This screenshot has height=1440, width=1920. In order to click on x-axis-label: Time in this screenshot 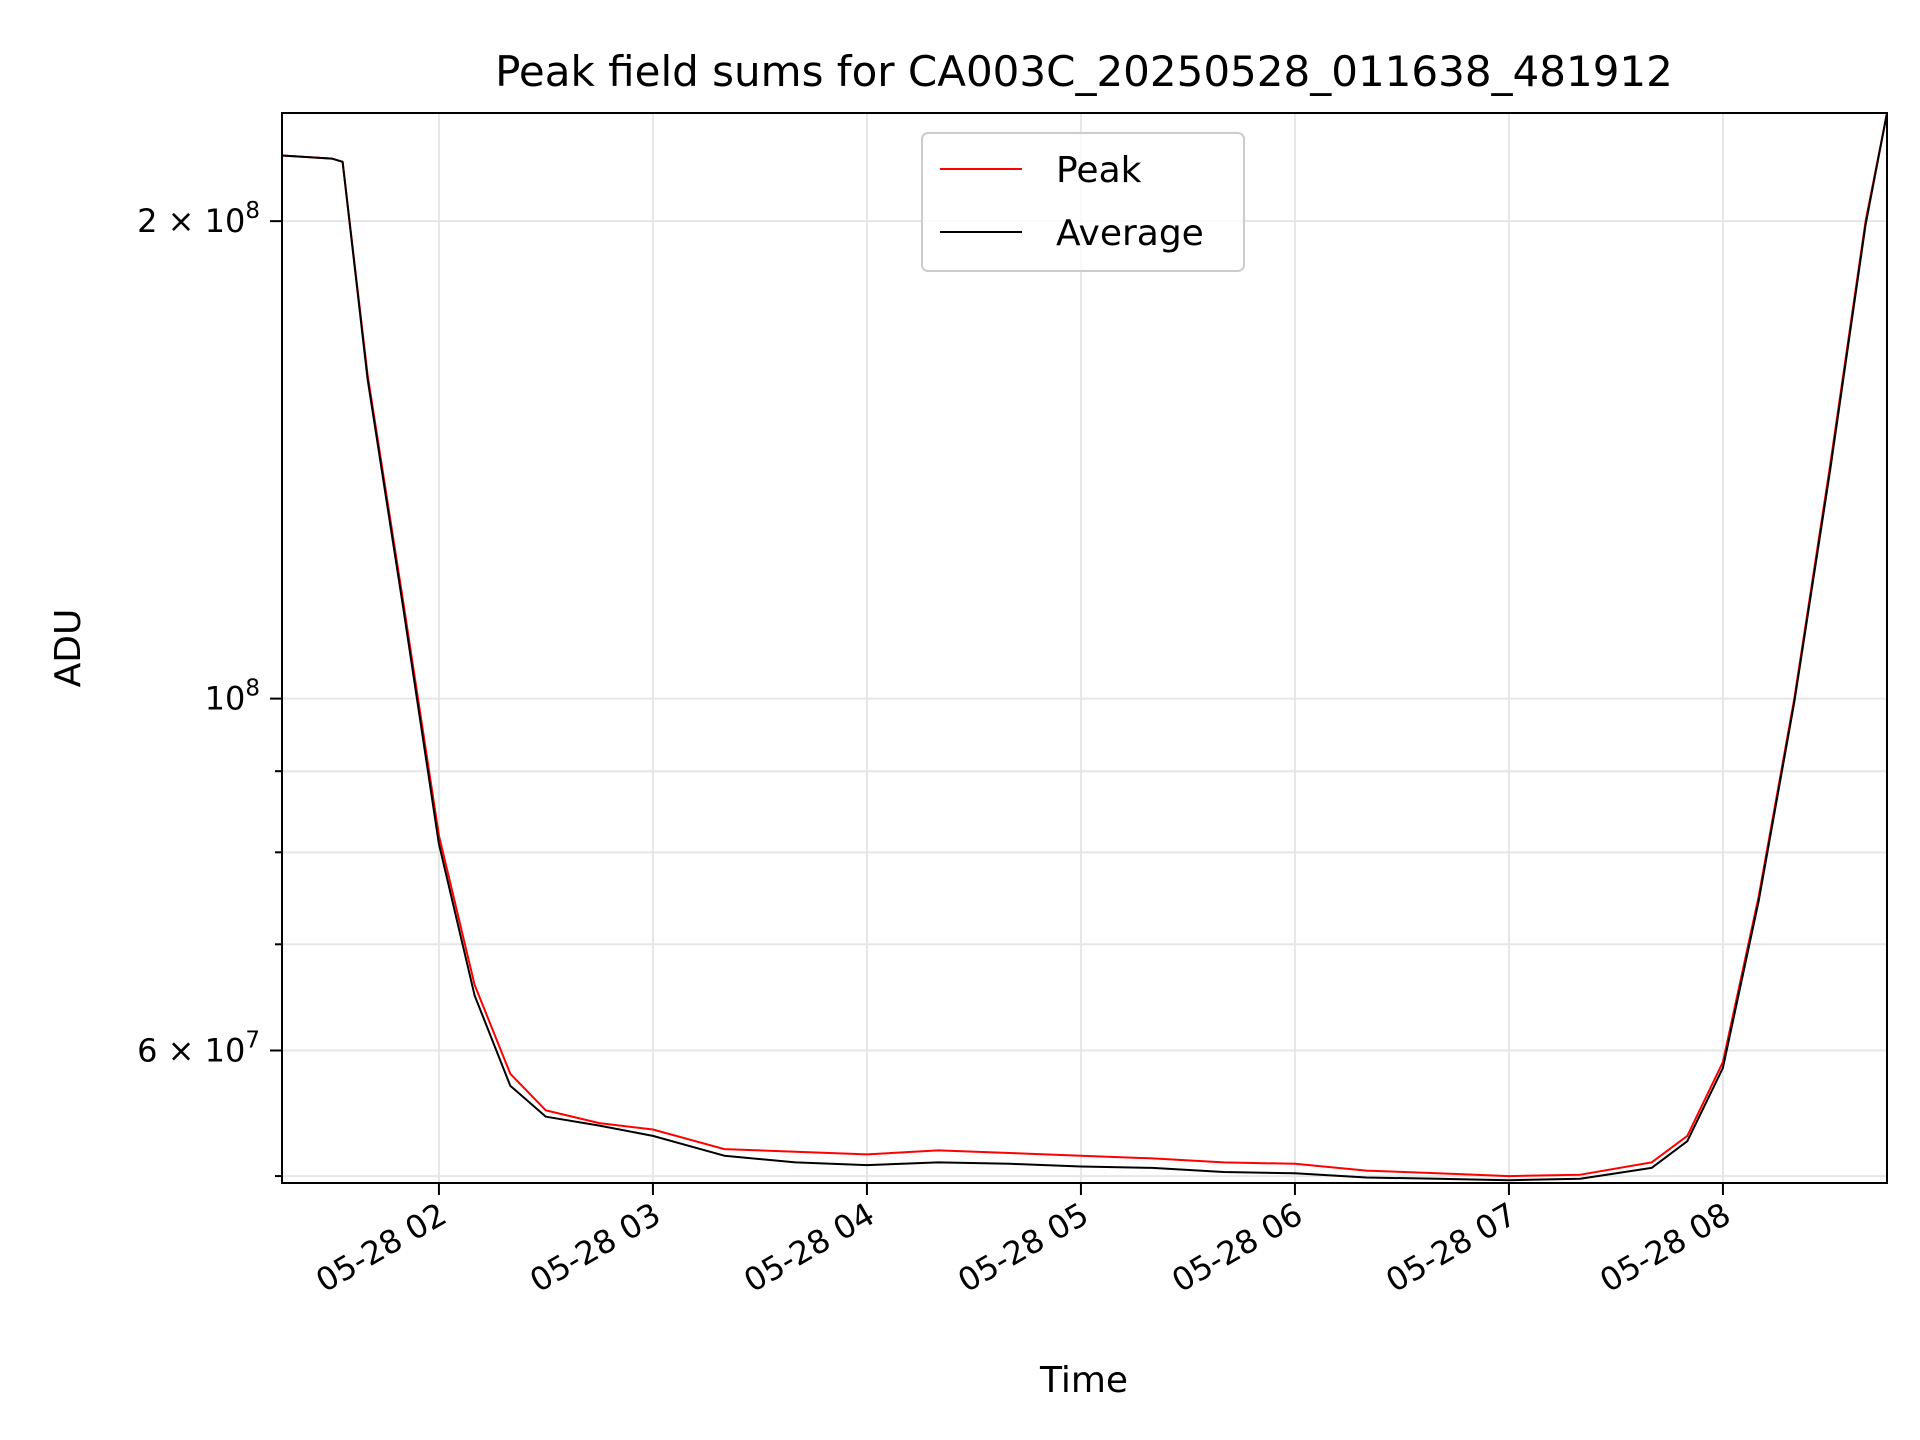, I will do `click(1083, 1380)`.